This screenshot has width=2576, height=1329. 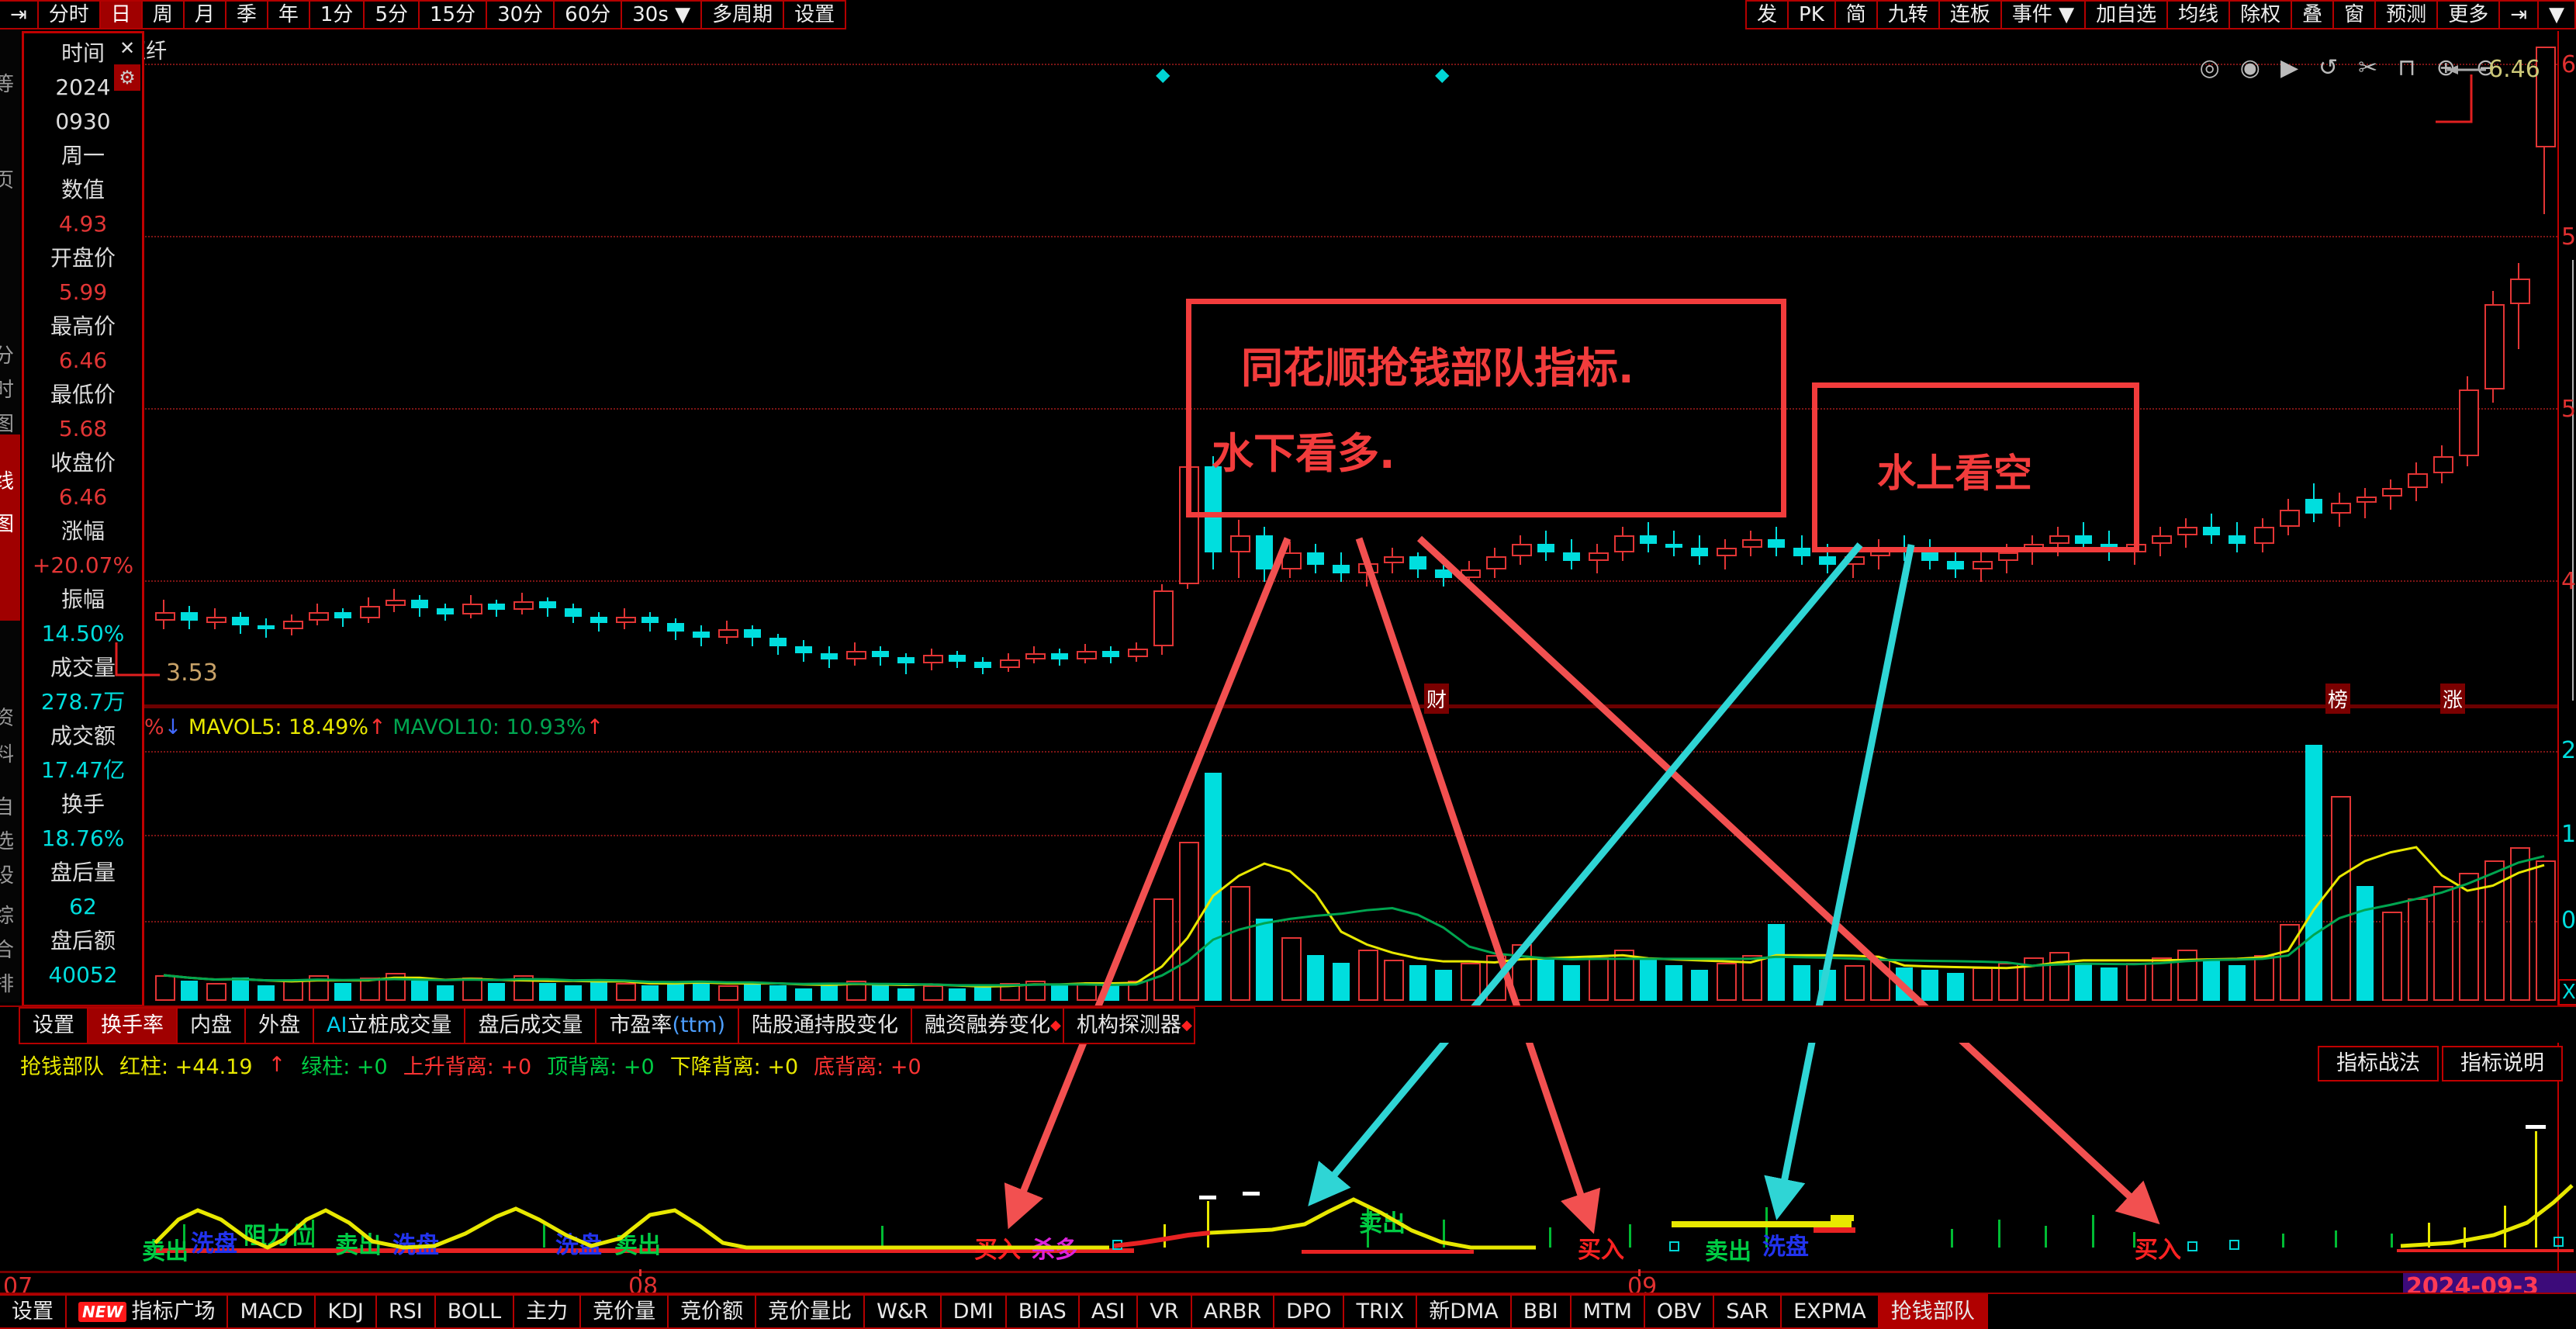 I want to click on rail-tab-fragment: 自, so click(x=7, y=807).